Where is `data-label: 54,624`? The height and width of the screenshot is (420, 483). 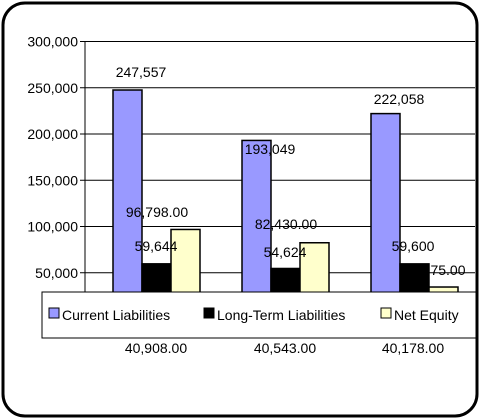
data-label: 54,624 is located at coordinates (285, 252).